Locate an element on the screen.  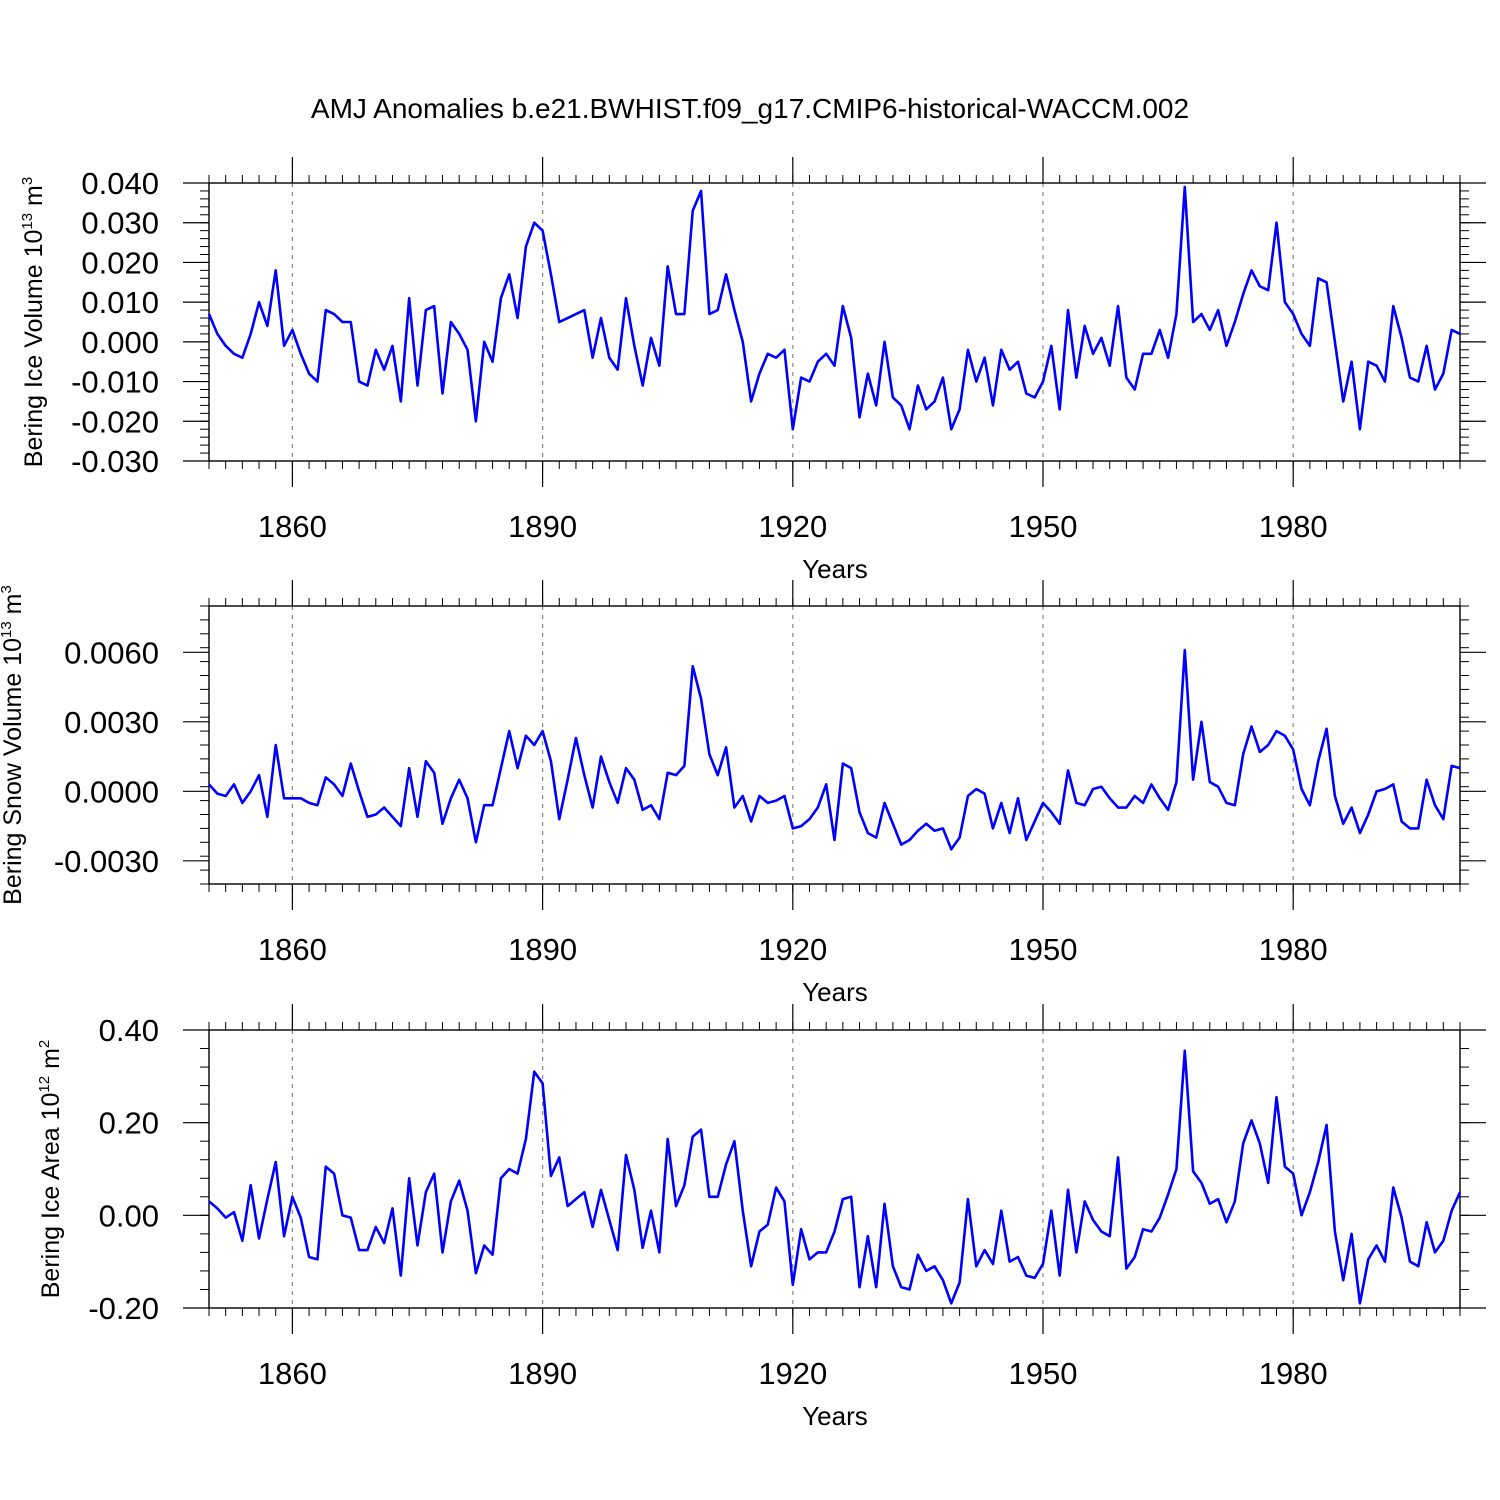
snow-volume-y-axis-title-text: Bering Snow Volume 10 is located at coordinates (13, 771).